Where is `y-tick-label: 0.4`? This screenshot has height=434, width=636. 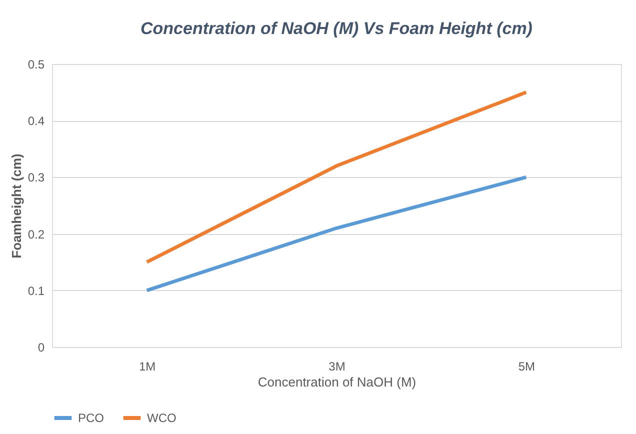 y-tick-label: 0.4 is located at coordinates (36, 121).